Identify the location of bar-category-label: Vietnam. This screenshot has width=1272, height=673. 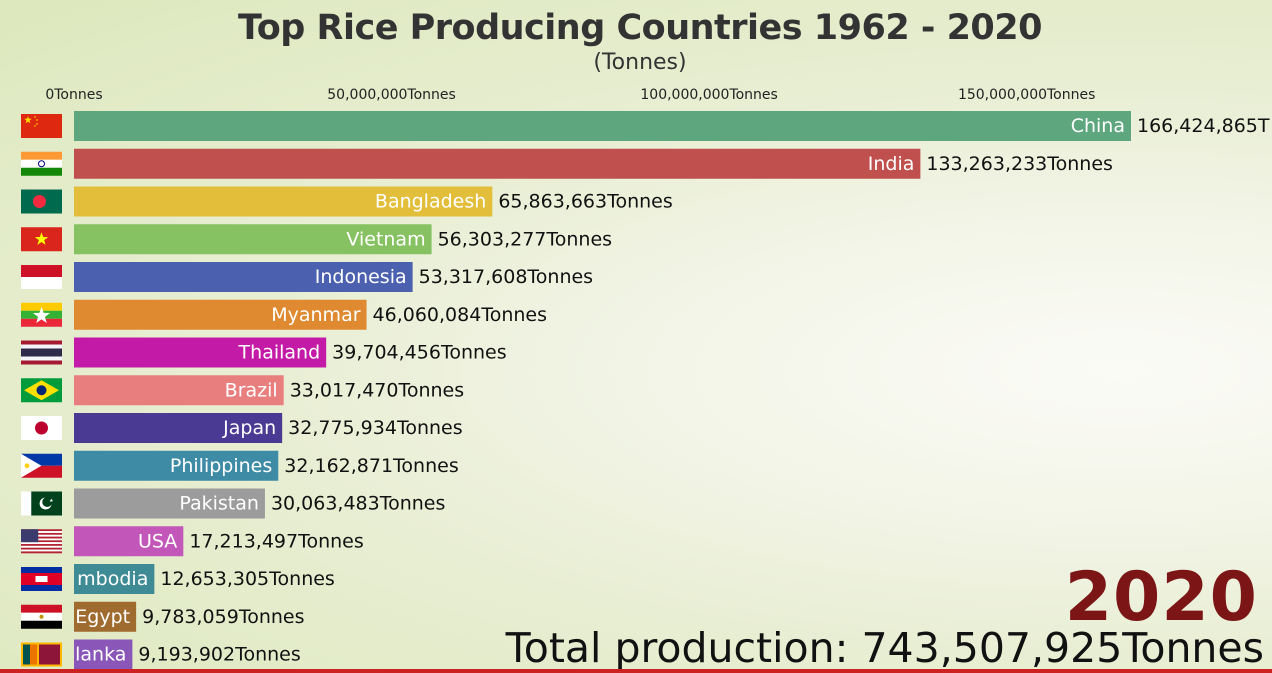
(385, 239).